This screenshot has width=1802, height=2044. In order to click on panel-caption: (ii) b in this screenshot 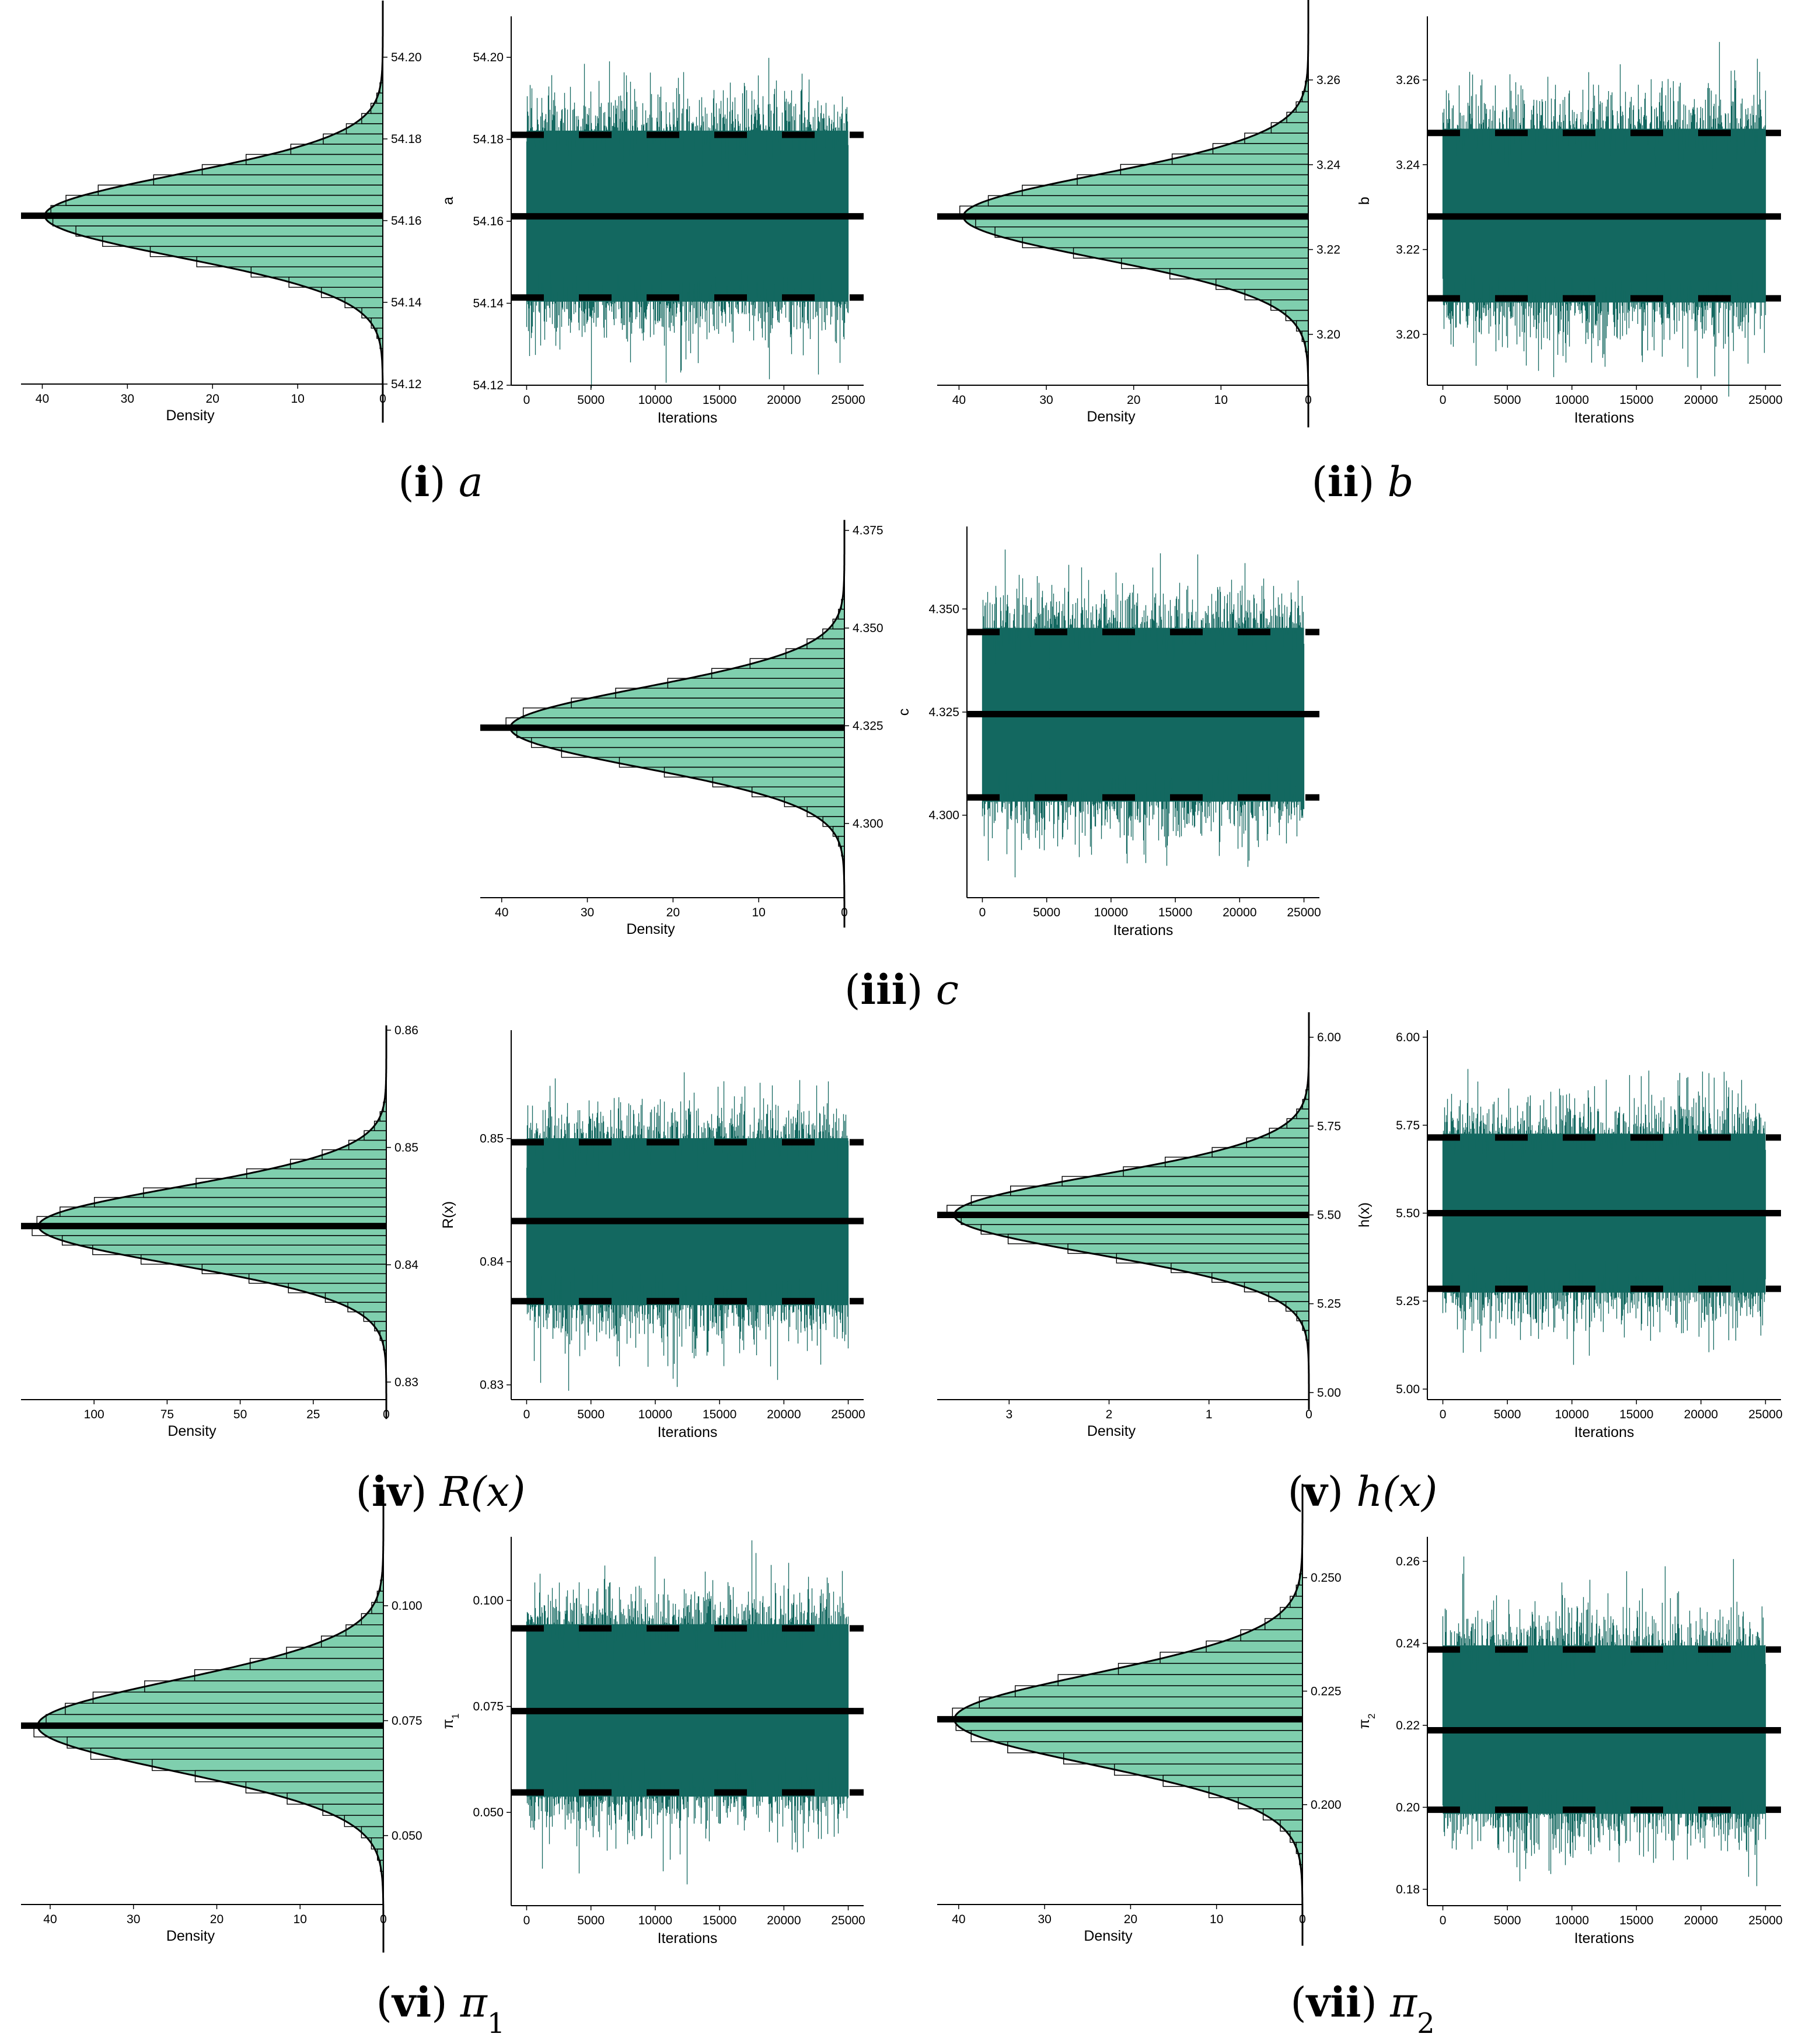, I will do `click(1363, 482)`.